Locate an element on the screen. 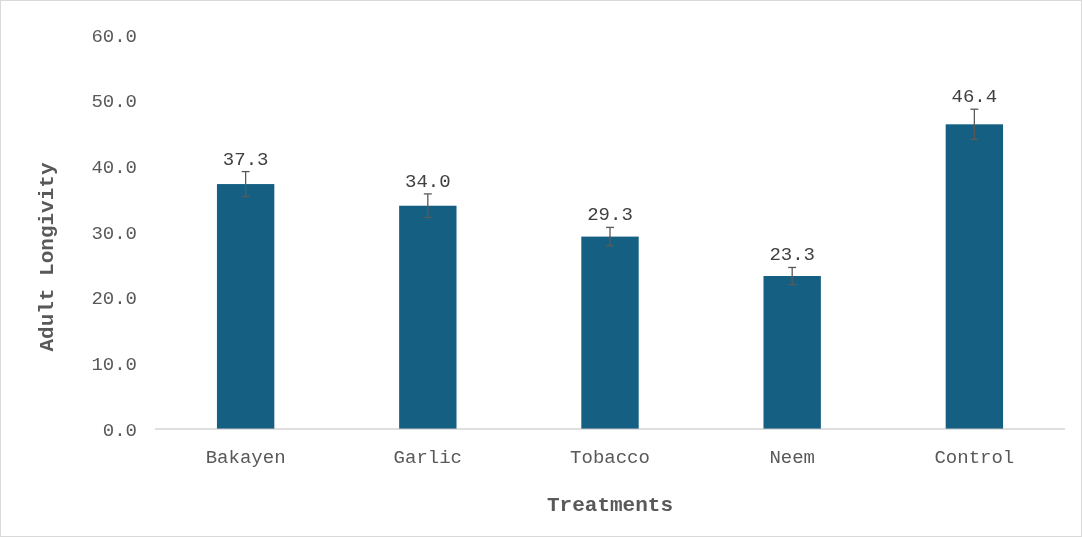  y-tick-label: 40.0 is located at coordinates (114, 167).